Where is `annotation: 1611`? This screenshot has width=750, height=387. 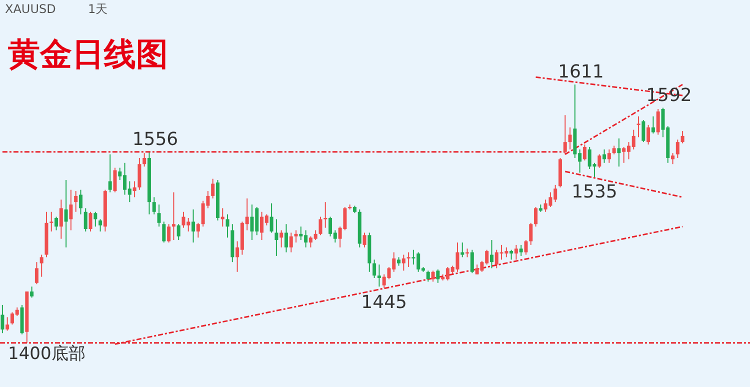
annotation: 1611 is located at coordinates (581, 72).